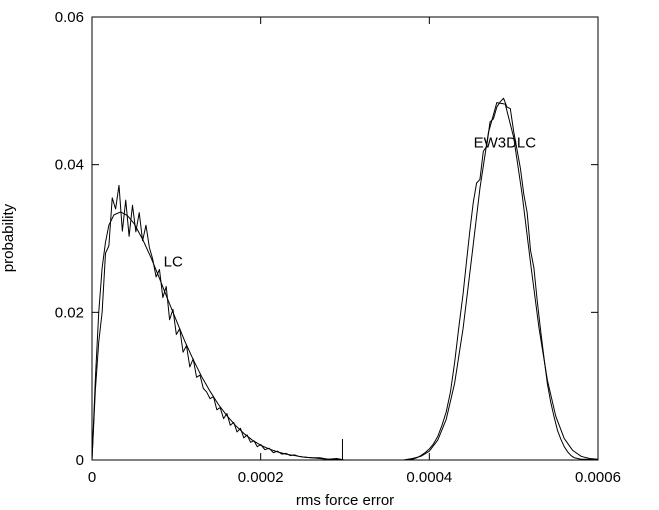 This screenshot has width=659, height=510. Describe the element at coordinates (429, 477) in the screenshot. I see `x-tick-label: 0.0004` at that location.